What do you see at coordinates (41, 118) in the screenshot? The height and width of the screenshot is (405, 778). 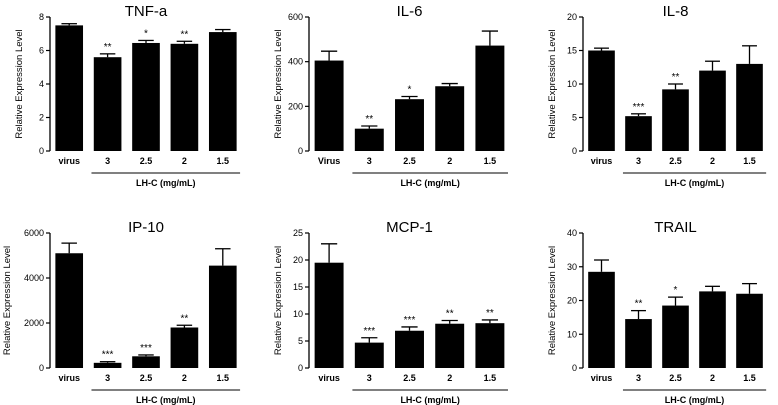 I see `y-tick-label: 2` at bounding box center [41, 118].